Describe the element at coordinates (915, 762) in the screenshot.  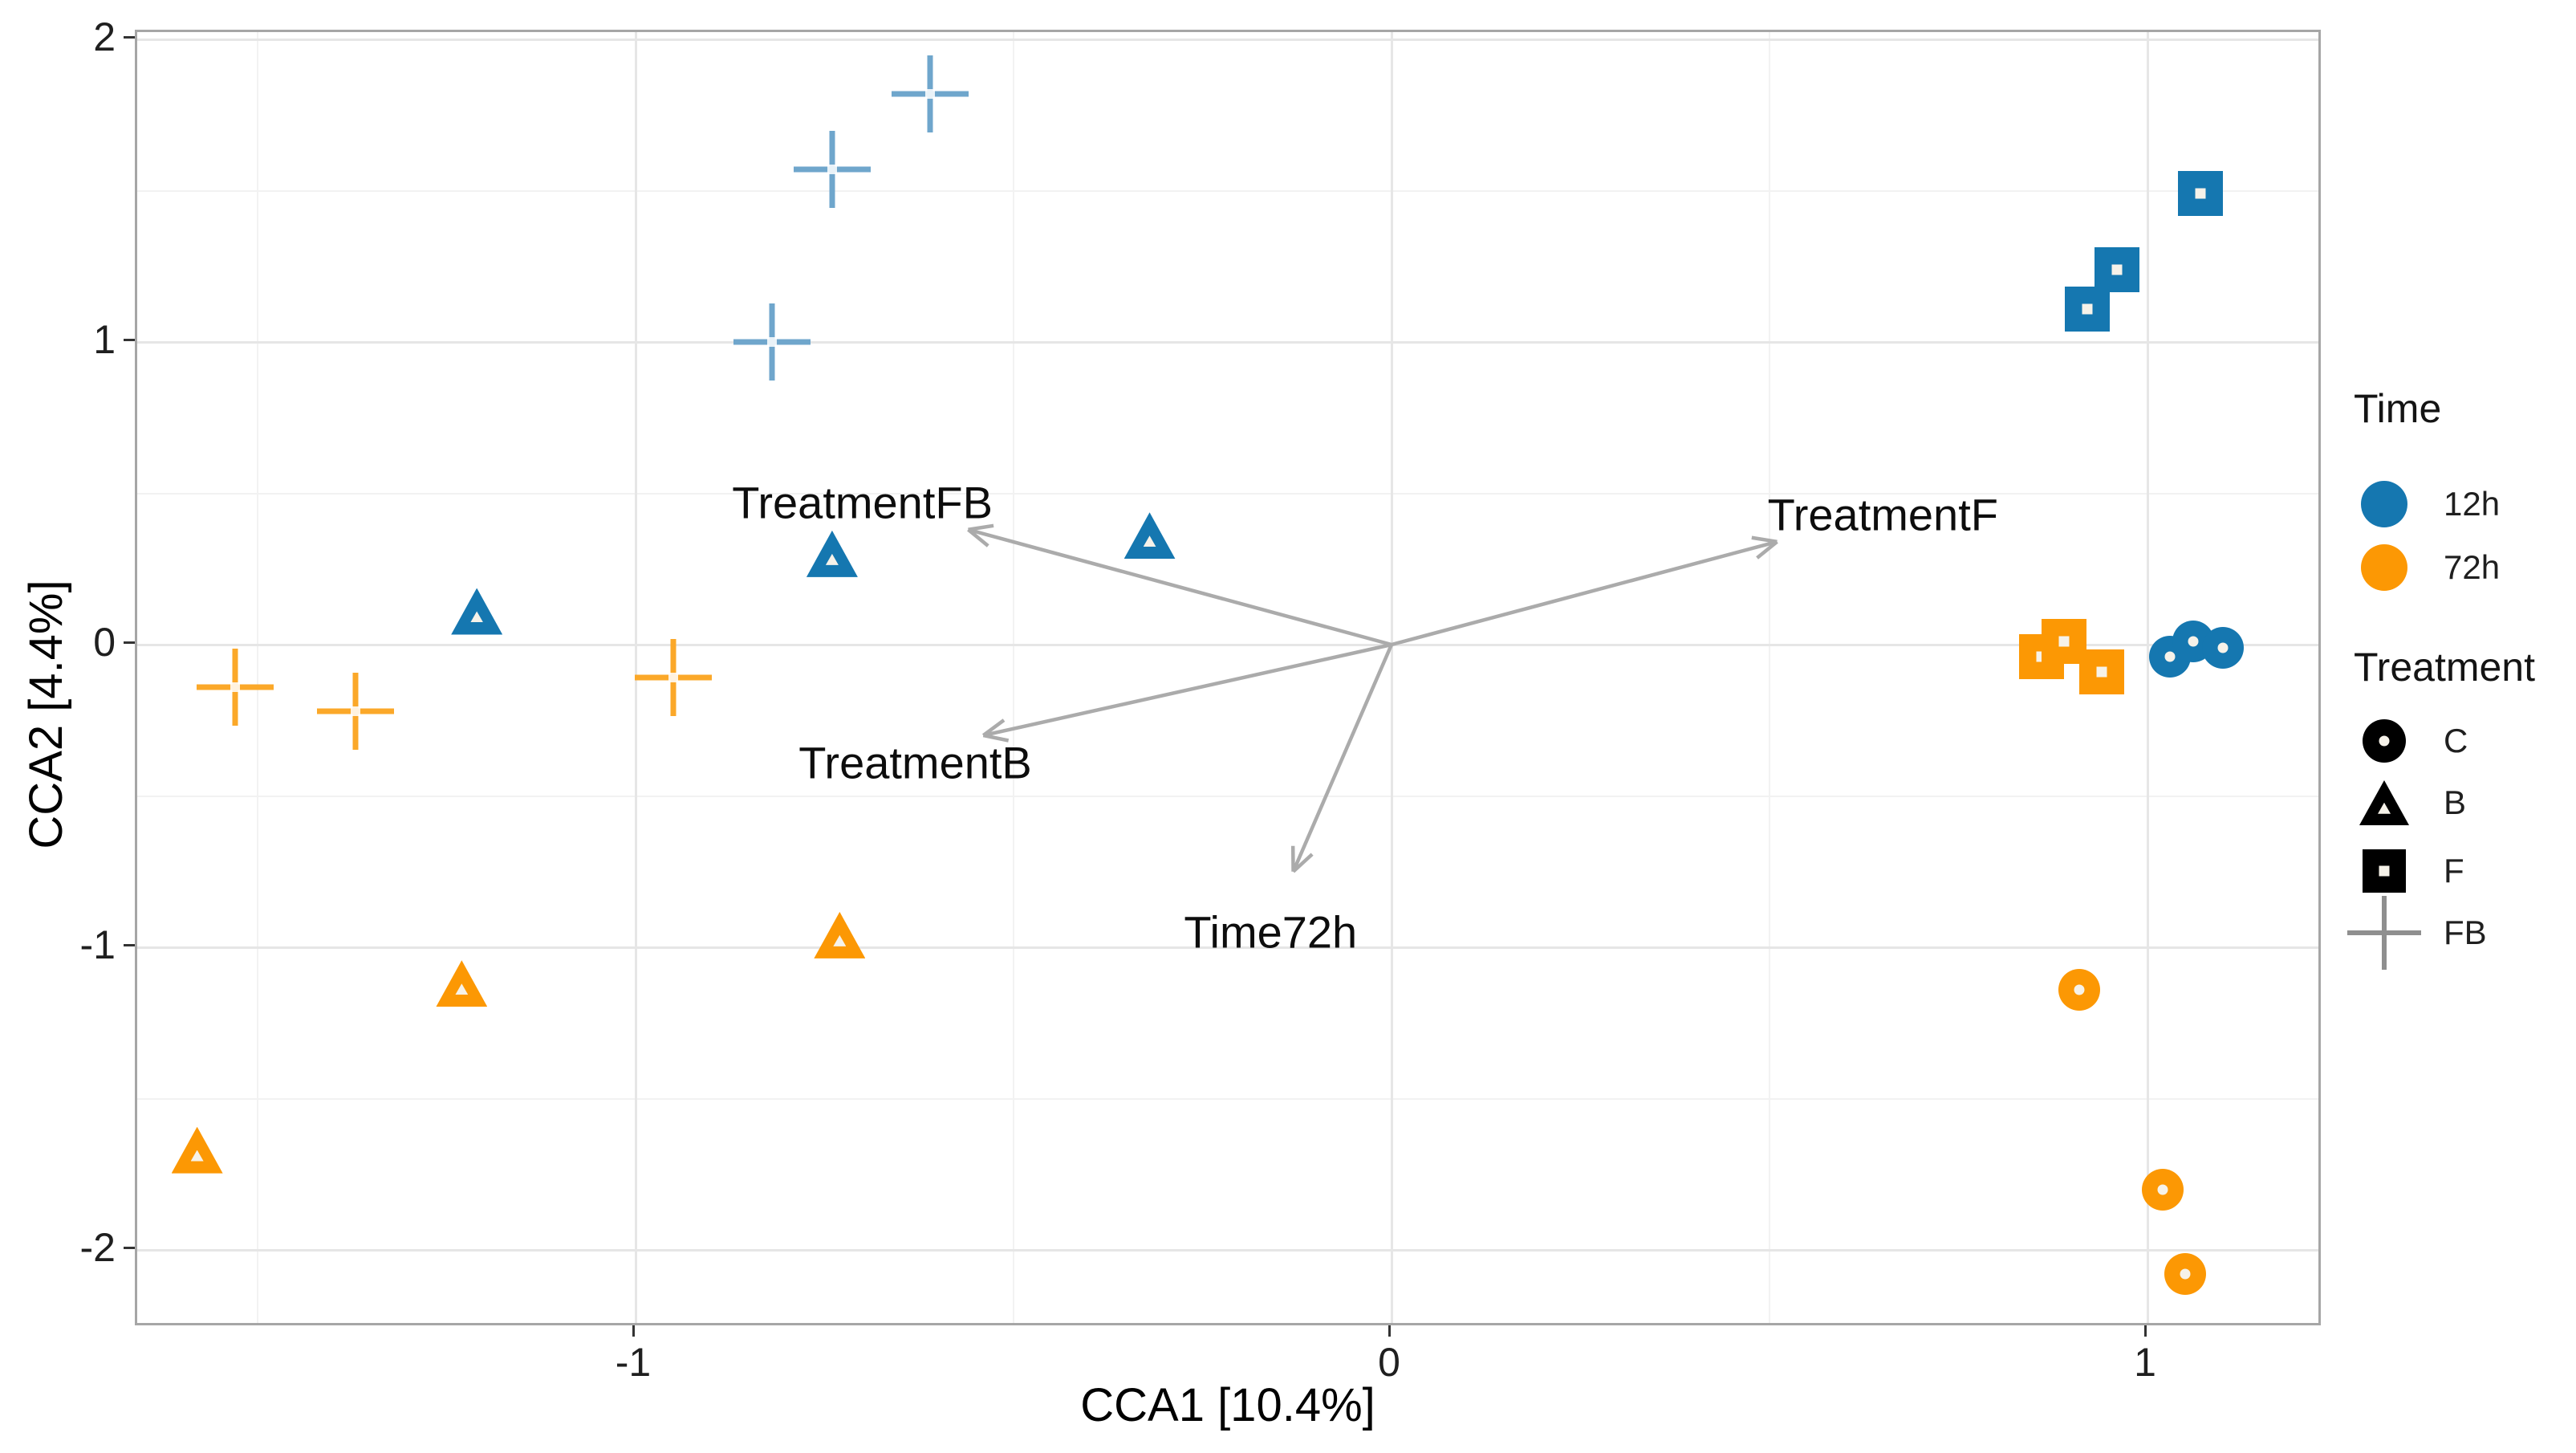
I see `vector-label: TreatmentB` at that location.